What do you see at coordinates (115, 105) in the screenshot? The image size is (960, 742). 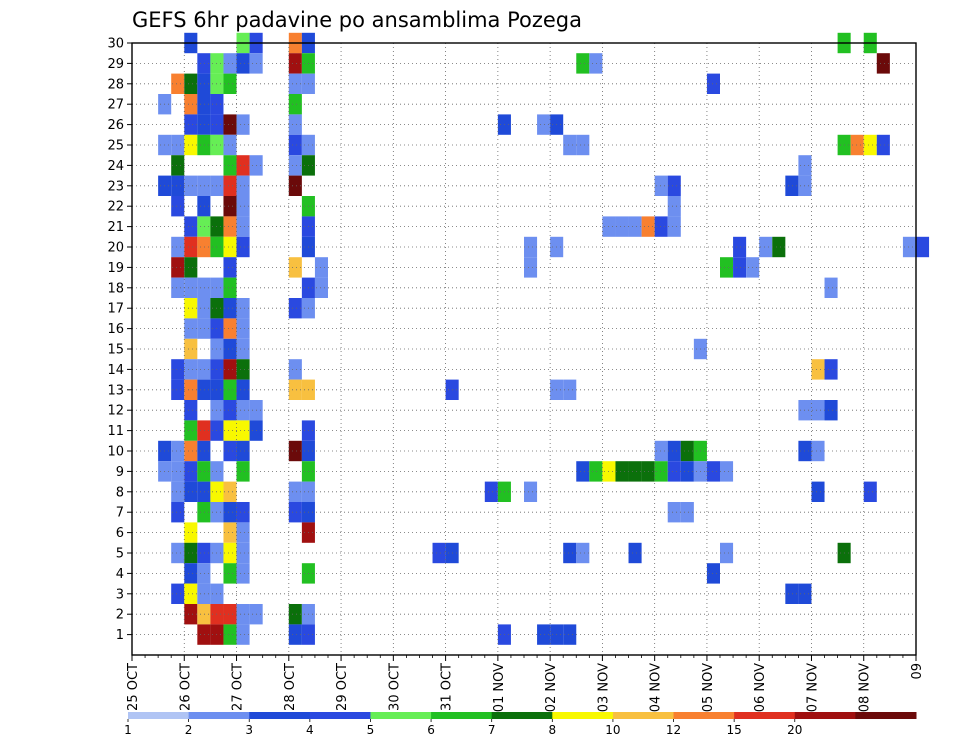 I see `y-tick-label: 27` at bounding box center [115, 105].